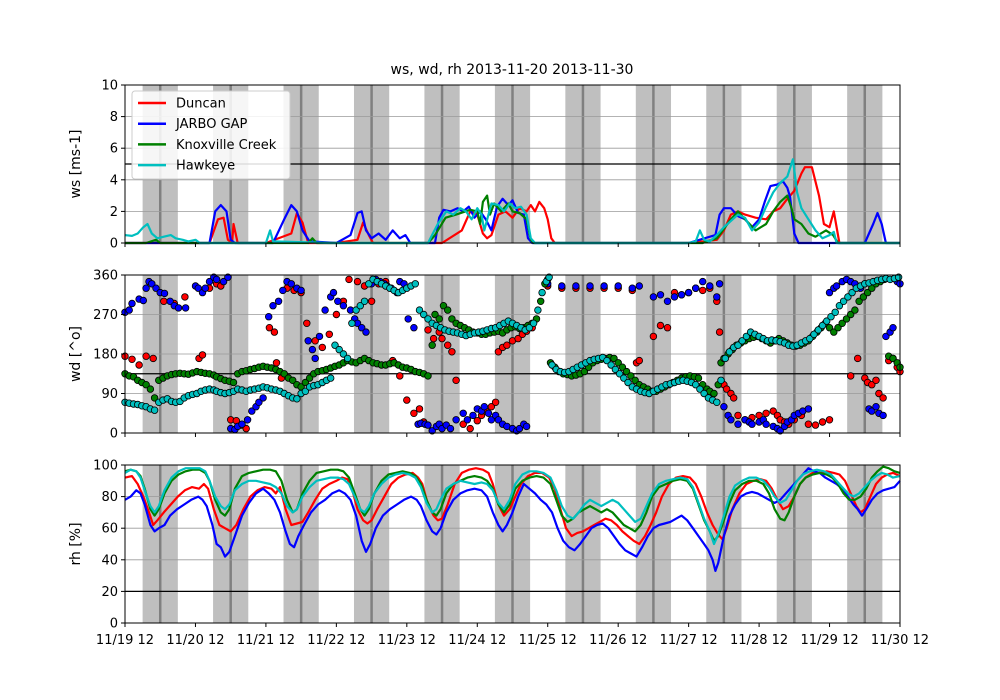  I want to click on wd-ytick-label: 0, so click(114, 434).